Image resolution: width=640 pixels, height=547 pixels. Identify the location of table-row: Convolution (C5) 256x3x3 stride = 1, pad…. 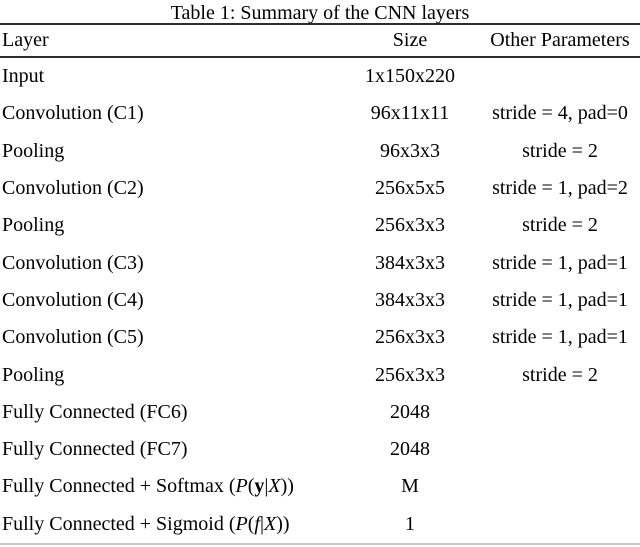
(320, 337).